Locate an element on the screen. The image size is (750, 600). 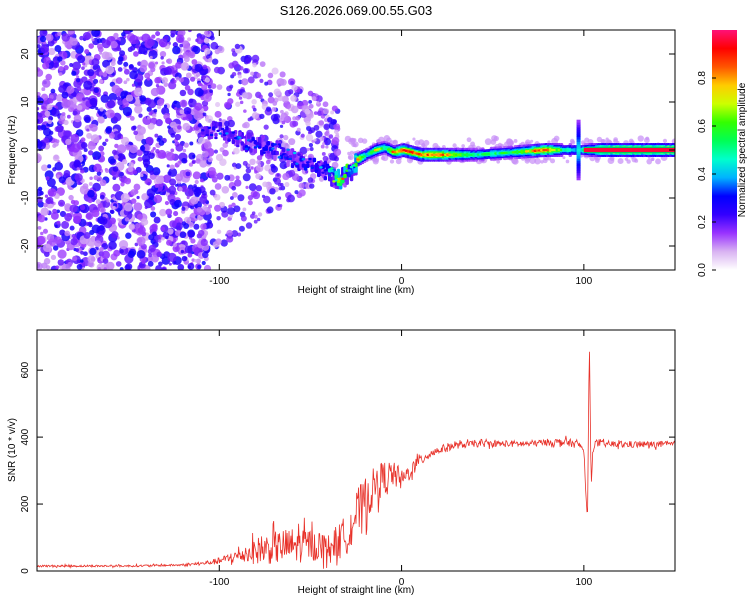
spectrogram-xlabel: Height of straight line (km) is located at coordinates (356, 290).